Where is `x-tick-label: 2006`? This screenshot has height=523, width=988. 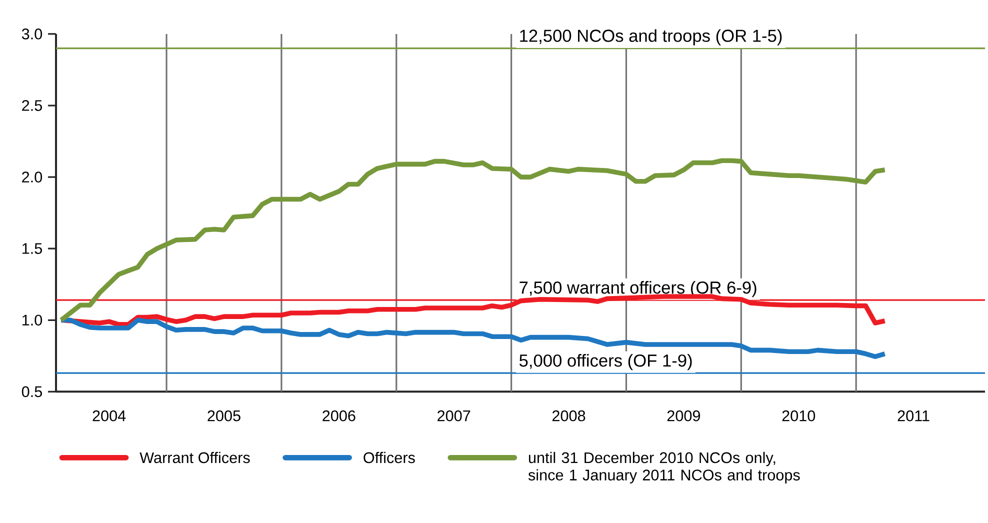 x-tick-label: 2006 is located at coordinates (339, 416).